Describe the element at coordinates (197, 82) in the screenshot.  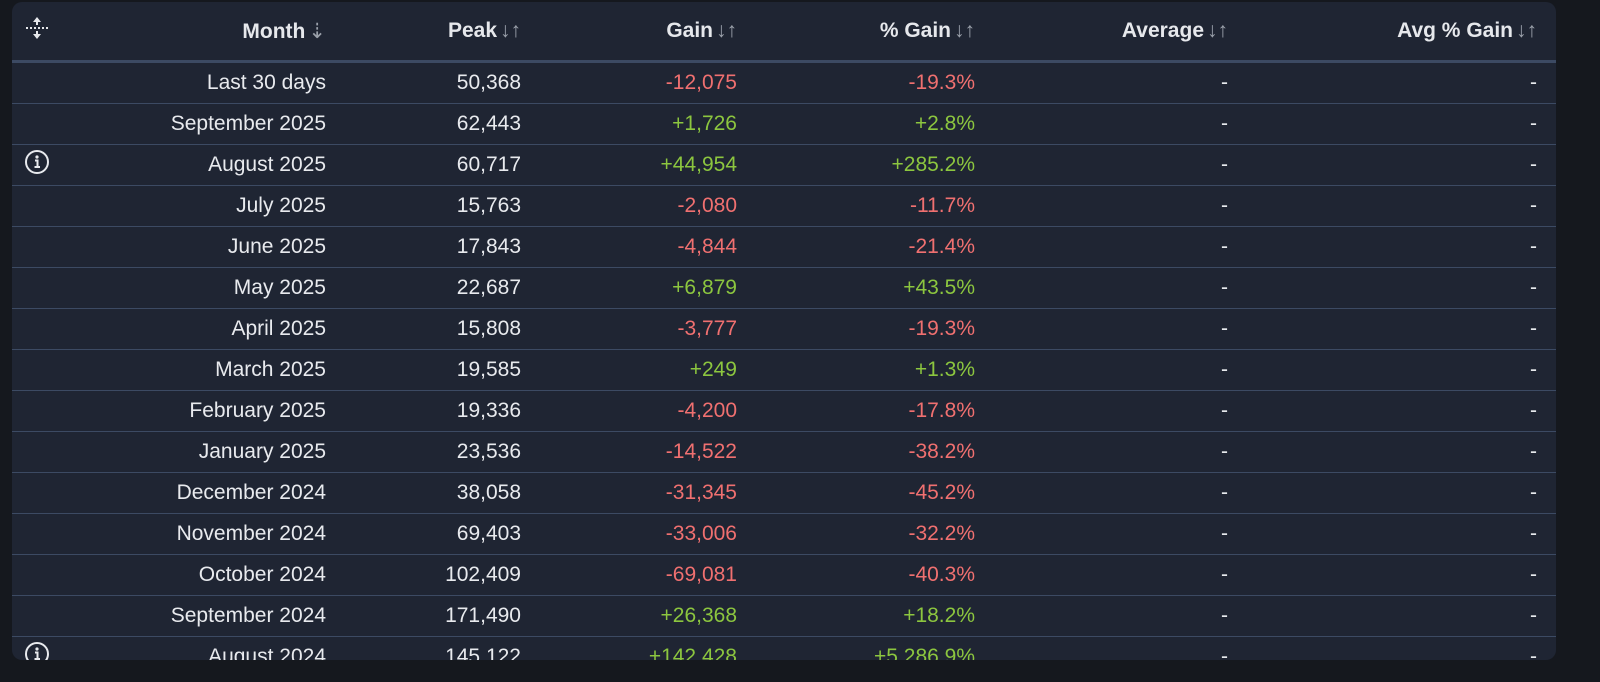
I see `month-cell: Last 30 days` at that location.